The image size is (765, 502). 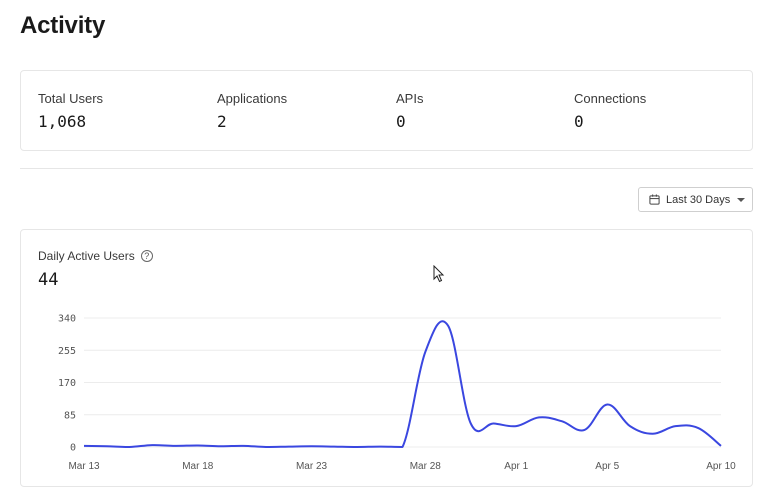 I want to click on x-tick-label: Apr 5, so click(x=607, y=466).